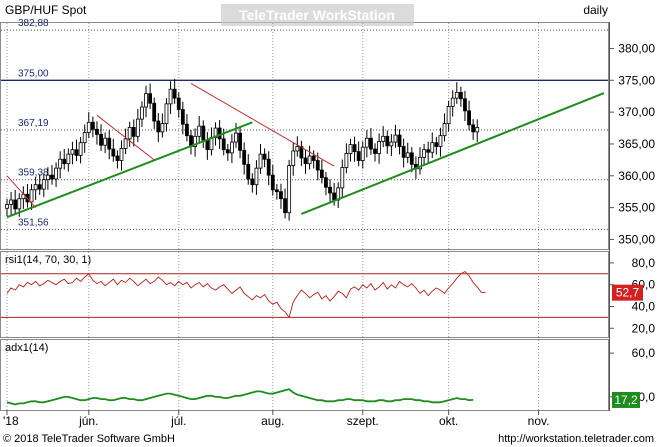  I want to click on y-tick-label: 380,00, so click(636, 48).